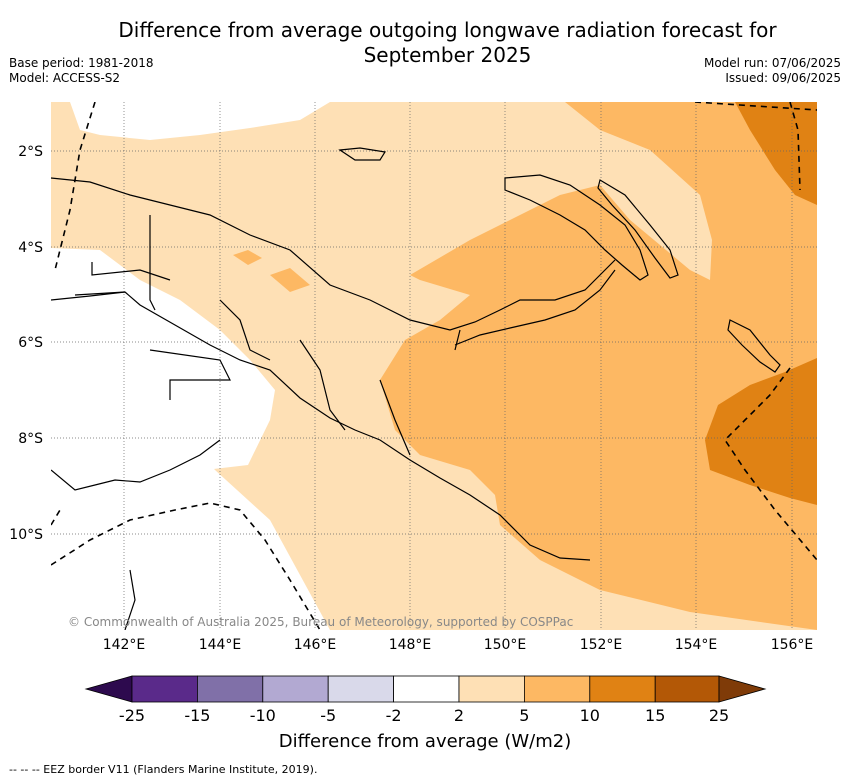 The image size is (850, 781). I want to click on new-ireland, so click(638, 229).